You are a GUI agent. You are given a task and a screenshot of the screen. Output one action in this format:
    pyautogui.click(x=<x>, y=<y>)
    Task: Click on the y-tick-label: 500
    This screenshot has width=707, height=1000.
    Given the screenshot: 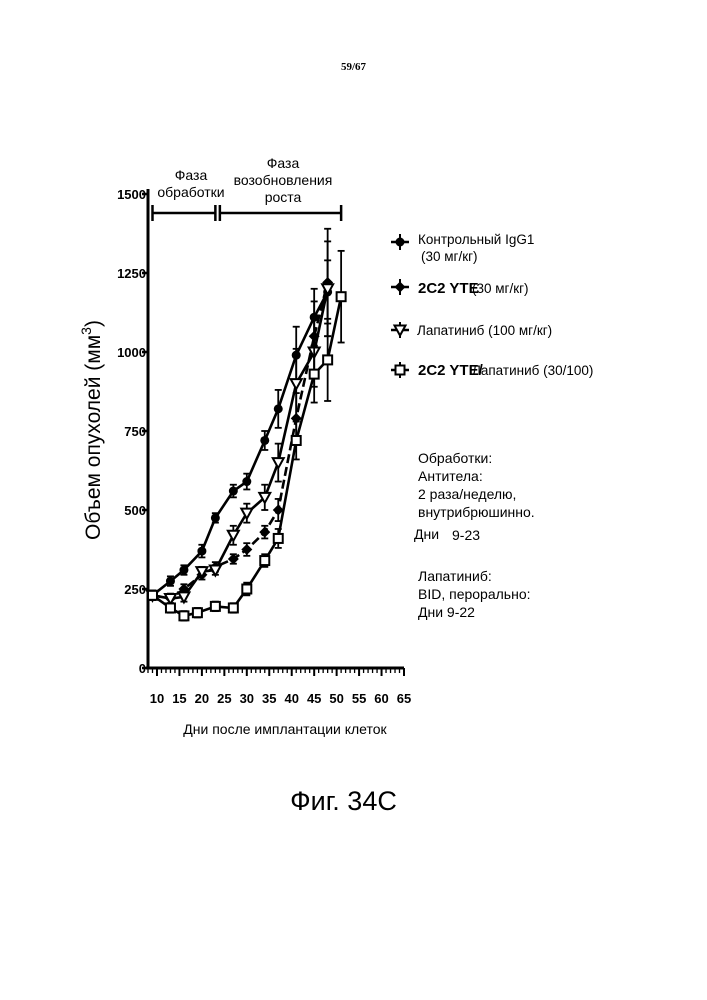 What is the action you would take?
    pyautogui.click(x=135, y=510)
    